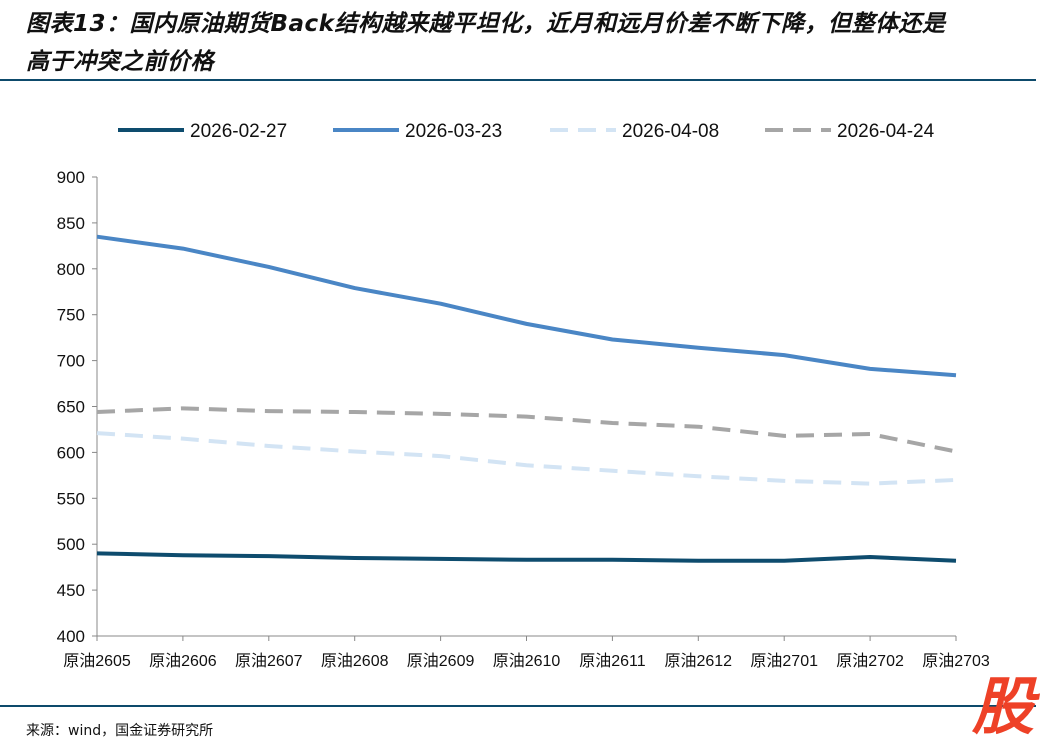 This screenshot has height=750, width=1056. I want to click on footer-divider, so click(518, 706).